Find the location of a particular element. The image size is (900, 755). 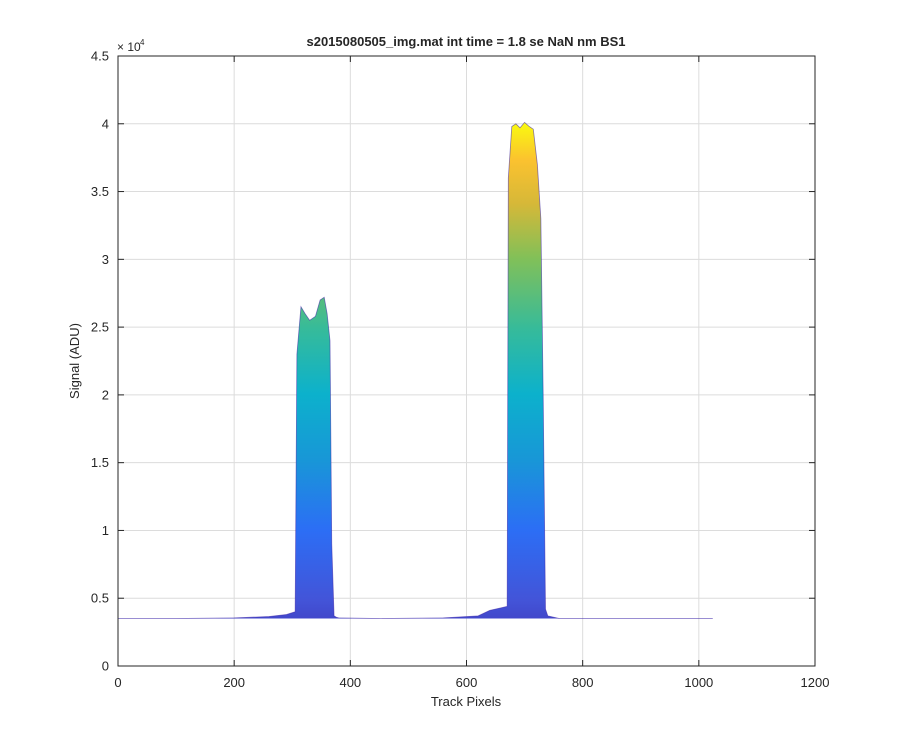

y-tick-label: 3.5 is located at coordinates (100, 191).